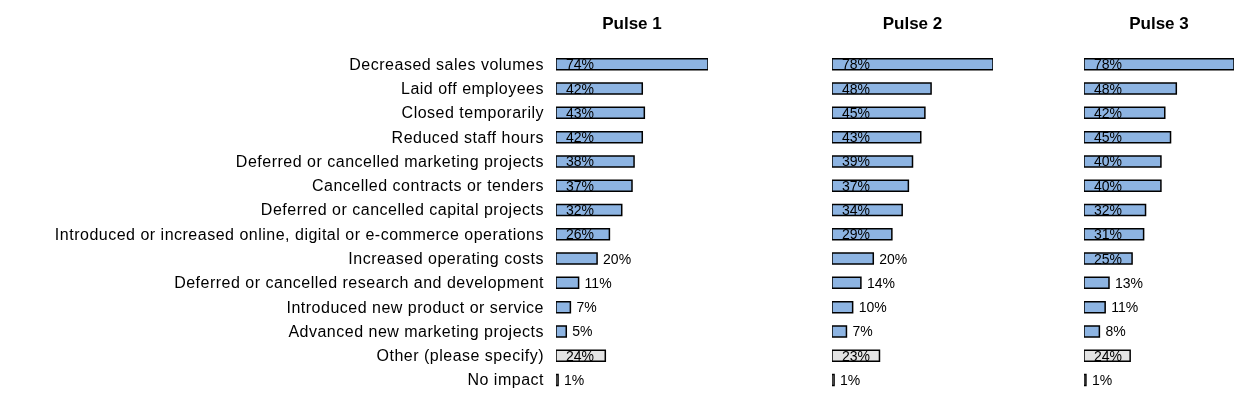 The image size is (1240, 406). What do you see at coordinates (472, 88) in the screenshot?
I see `y-tick-label: Laid off employees` at bounding box center [472, 88].